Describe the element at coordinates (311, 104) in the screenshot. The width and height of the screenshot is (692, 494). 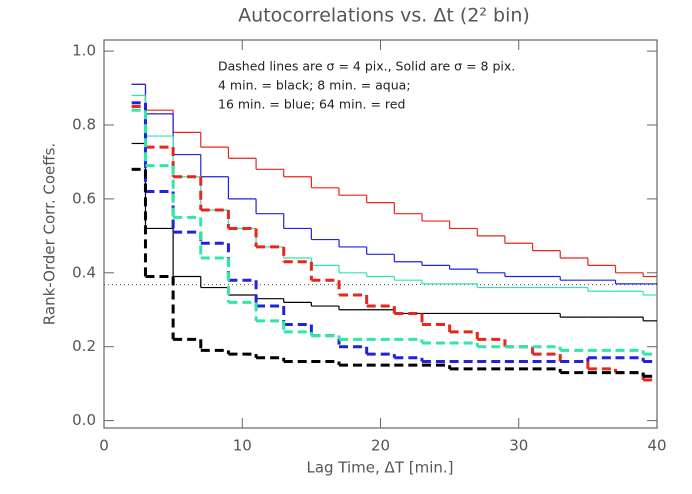
I see `annotation: 16 min. = blue; 64 min. = red` at that location.